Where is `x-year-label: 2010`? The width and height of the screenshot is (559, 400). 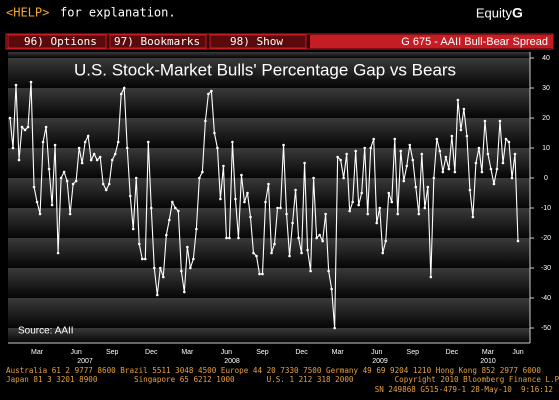 x-year-label: 2010 is located at coordinates (488, 361).